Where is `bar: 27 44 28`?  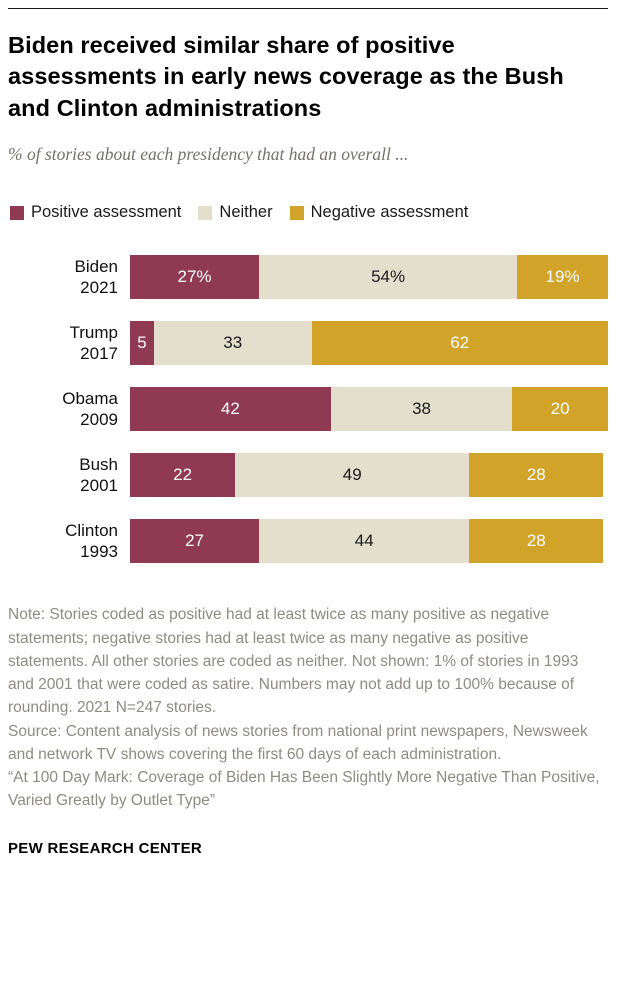 bar: 27 44 28 is located at coordinates (369, 541).